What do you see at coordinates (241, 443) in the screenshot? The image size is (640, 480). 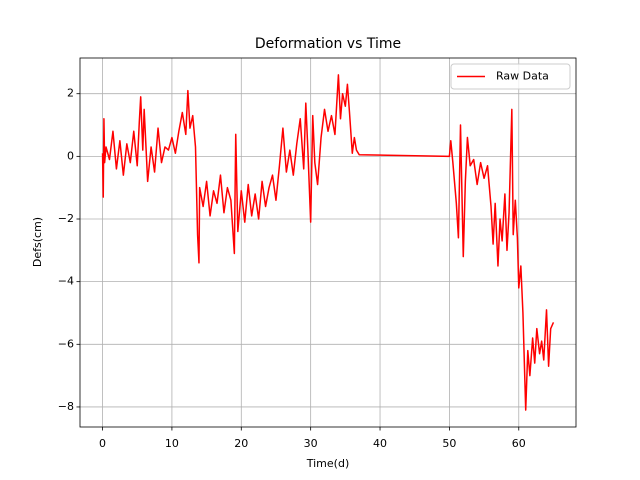 I see `x-tick-label: 20` at bounding box center [241, 443].